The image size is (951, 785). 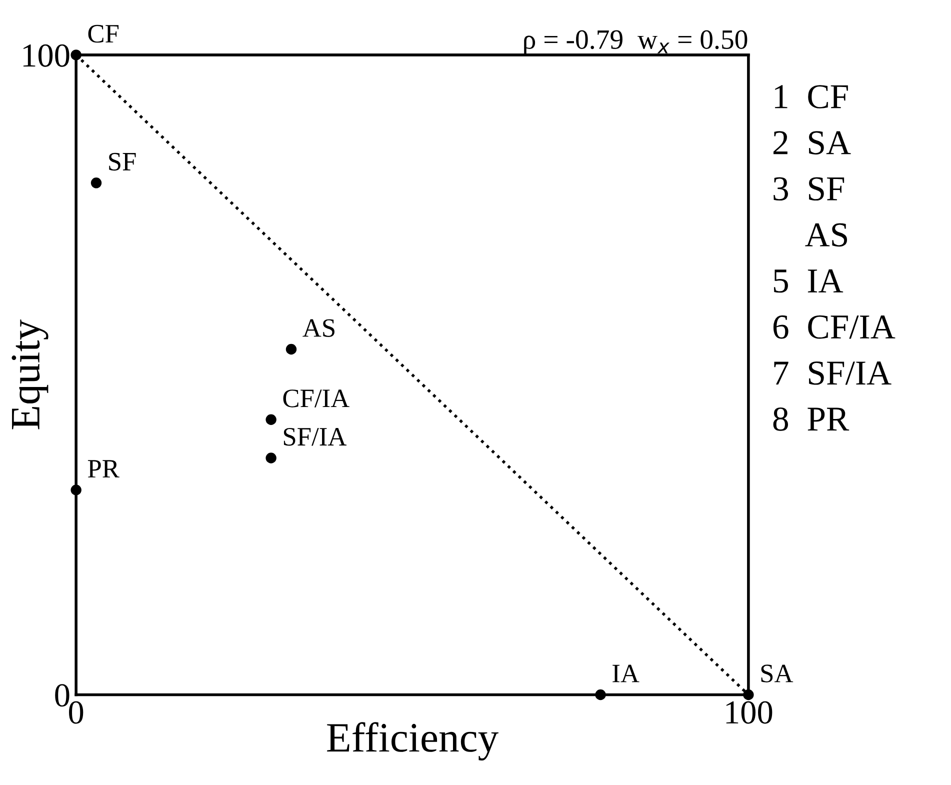 What do you see at coordinates (834, 327) in the screenshot?
I see `text: 6 CF/IA` at bounding box center [834, 327].